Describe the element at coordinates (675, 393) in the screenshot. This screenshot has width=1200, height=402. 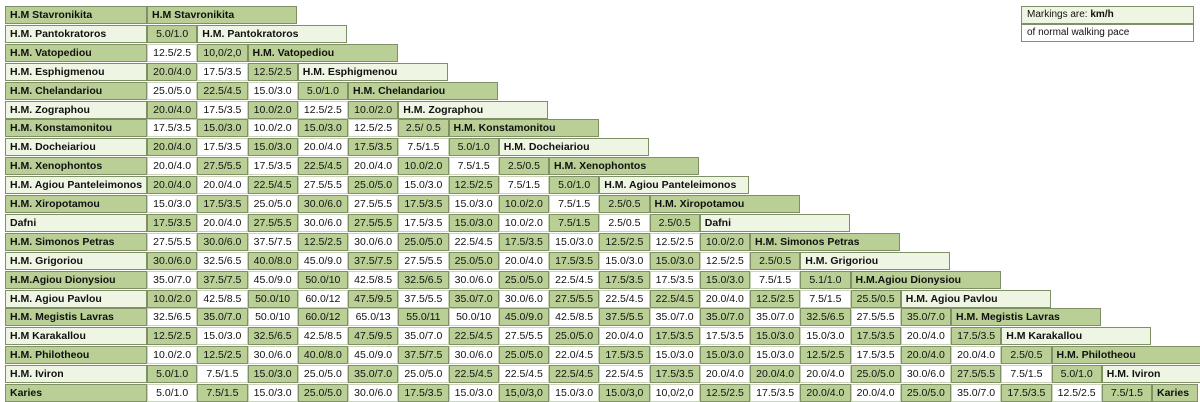
I see `distance-cell: 10,0/2,0` at that location.